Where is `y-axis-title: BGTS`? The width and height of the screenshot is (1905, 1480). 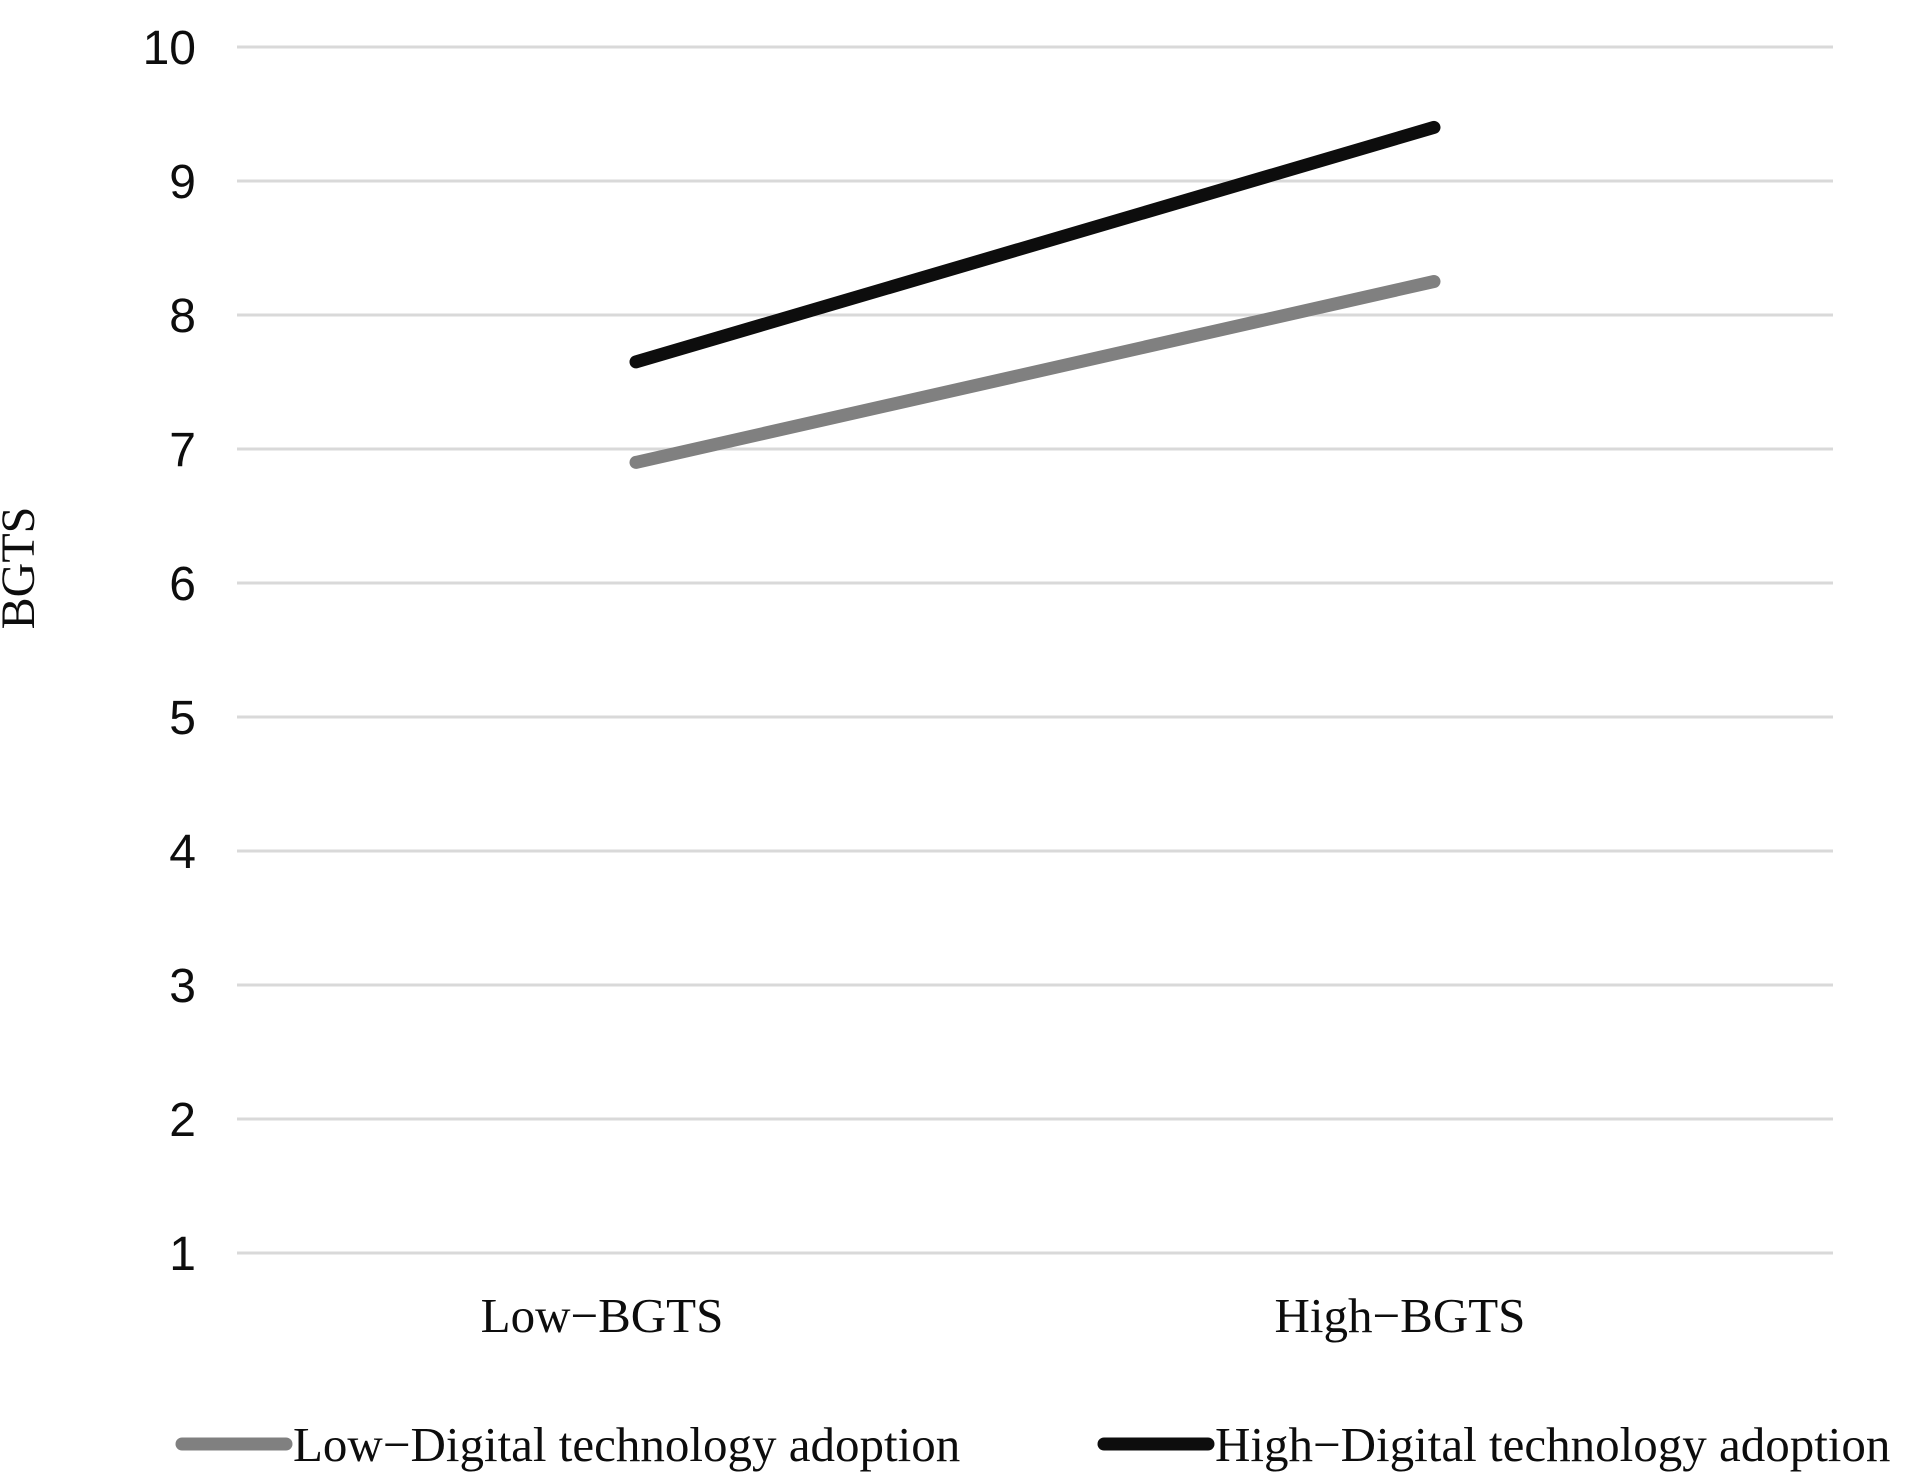
y-axis-title: BGTS is located at coordinates (22, 568).